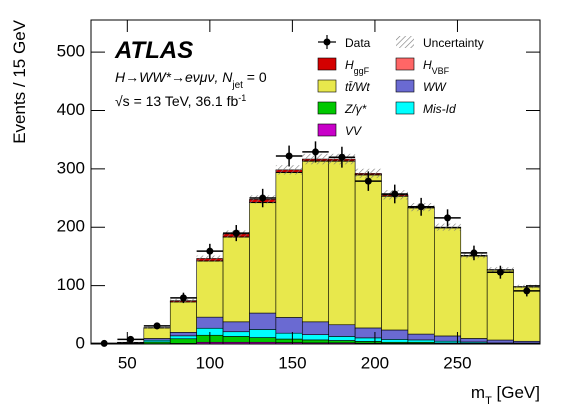  What do you see at coordinates (71, 109) in the screenshot?
I see `y-tick-label: 400` at bounding box center [71, 109].